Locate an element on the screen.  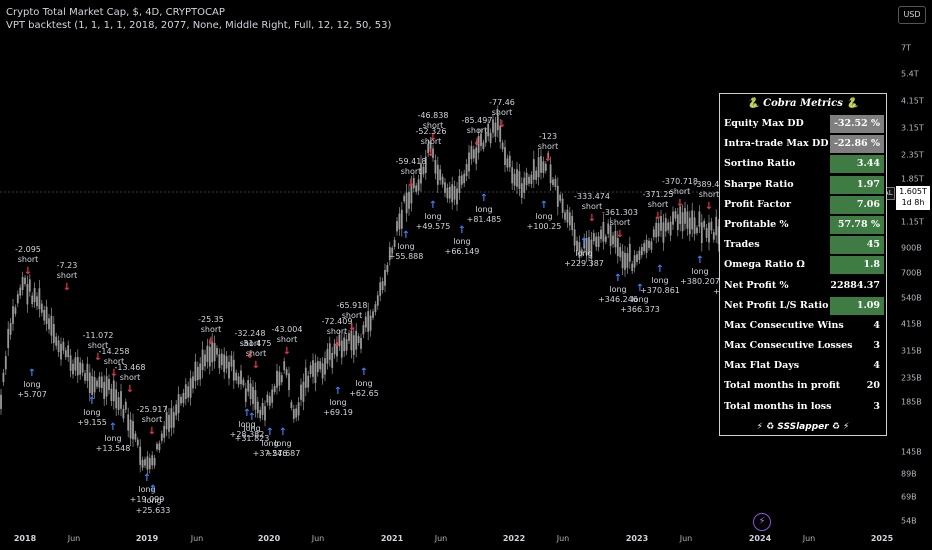
currency-button: USD is located at coordinates (912, 15).